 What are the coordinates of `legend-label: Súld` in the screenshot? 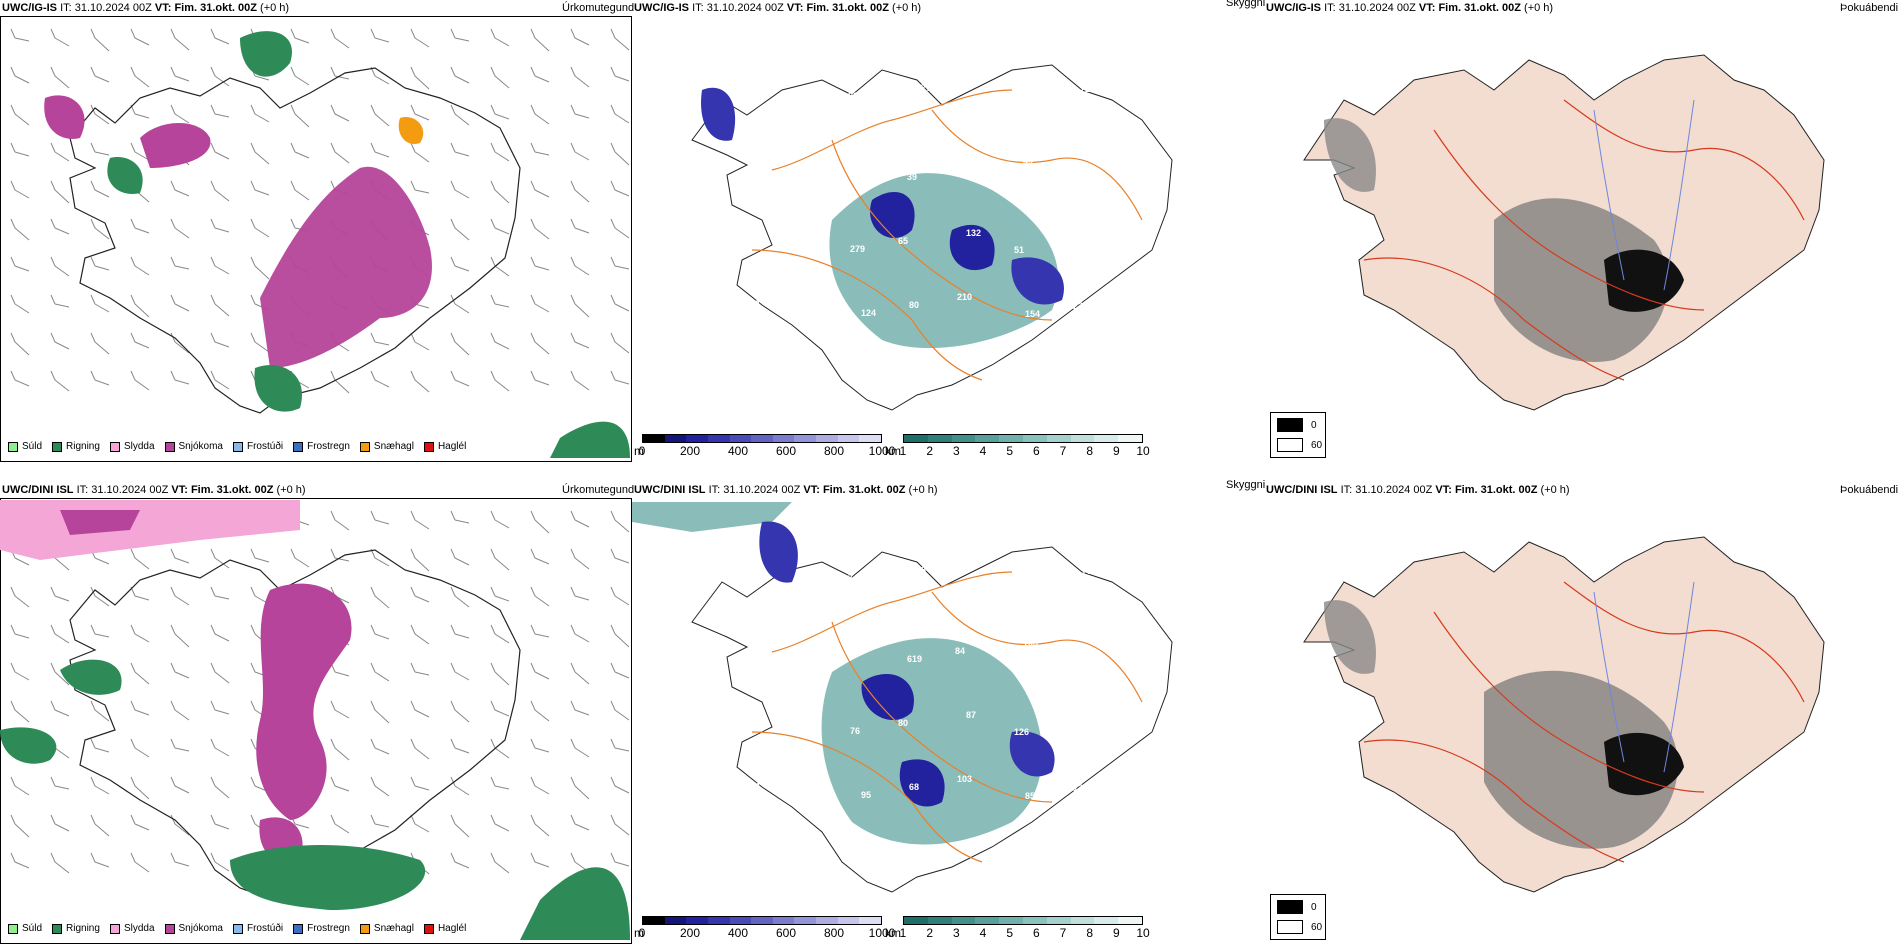 It's located at (32, 928).